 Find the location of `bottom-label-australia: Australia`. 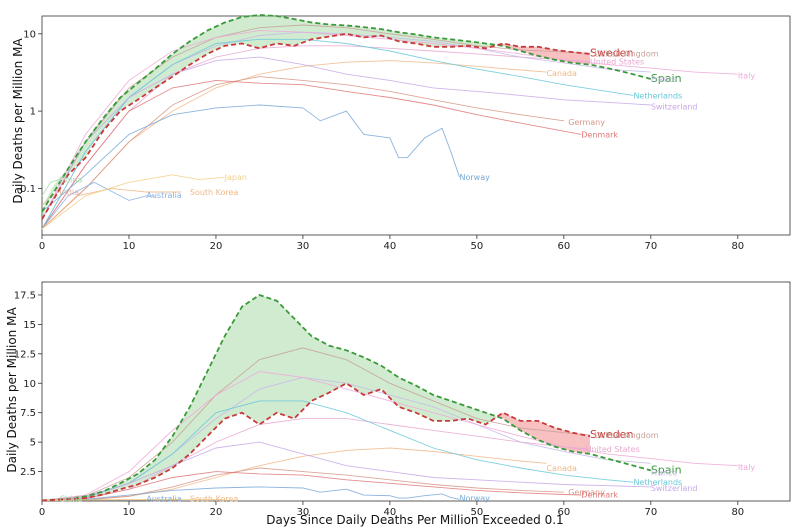

bottom-label-australia: Australia is located at coordinates (163, 499).